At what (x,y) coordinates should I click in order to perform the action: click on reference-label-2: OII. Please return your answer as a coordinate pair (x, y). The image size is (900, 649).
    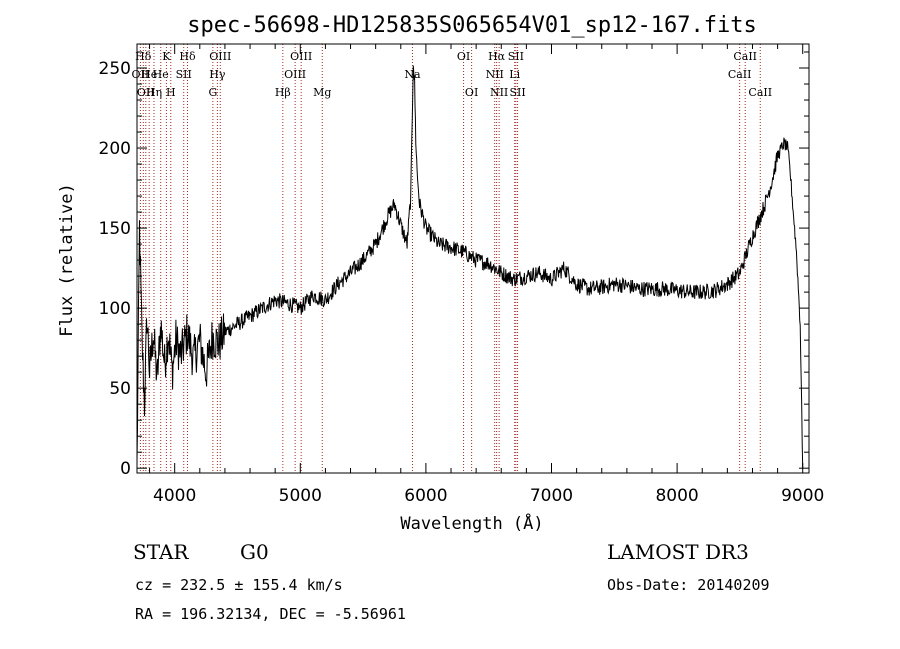
    Looking at the image, I should click on (146, 92).